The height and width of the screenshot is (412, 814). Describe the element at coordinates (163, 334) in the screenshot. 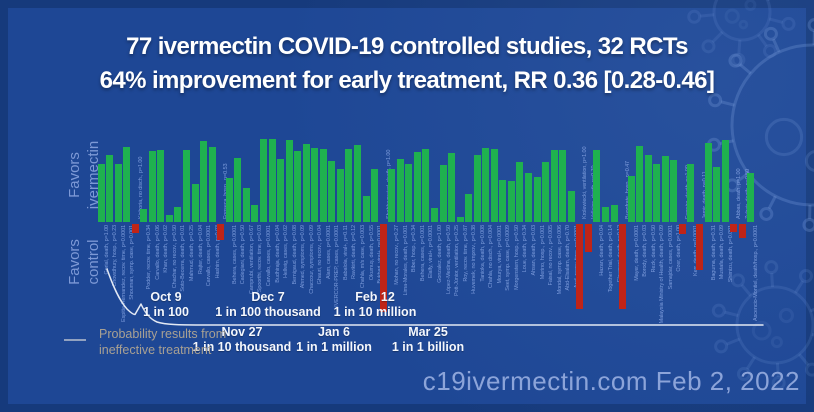

I see `legend-line-1: Probability results from` at that location.